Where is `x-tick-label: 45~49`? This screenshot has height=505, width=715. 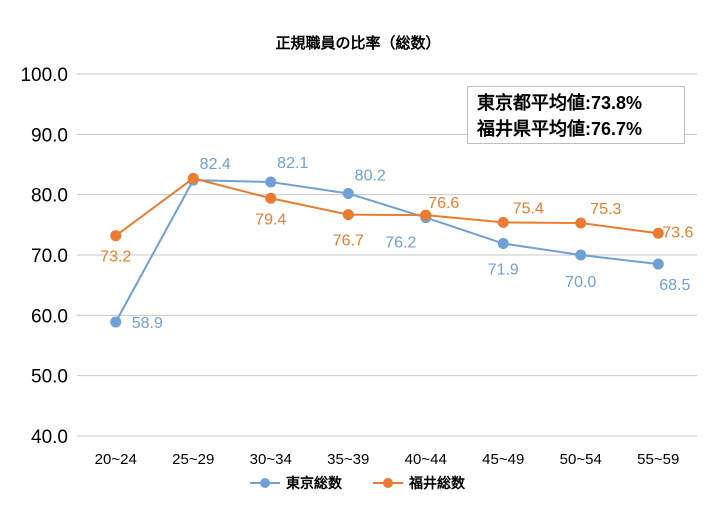 x-tick-label: 45~49 is located at coordinates (503, 459).